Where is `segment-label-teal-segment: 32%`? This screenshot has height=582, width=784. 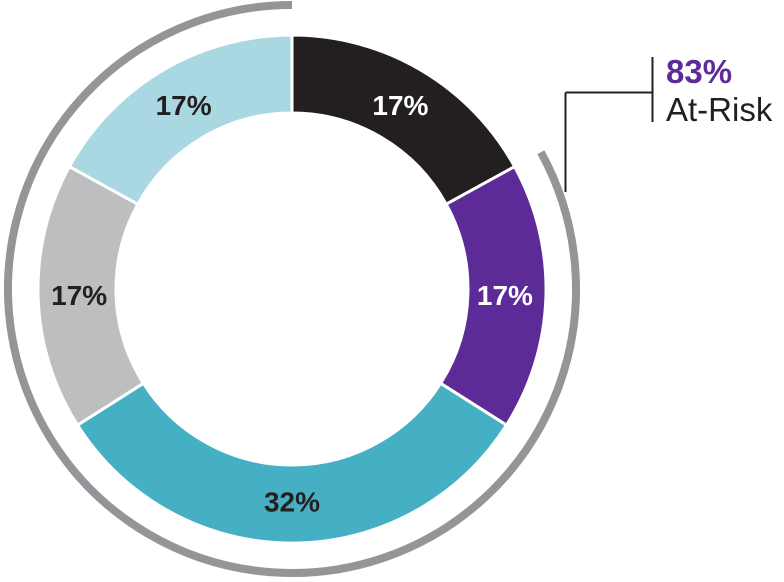
segment-label-teal-segment: 32% is located at coordinates (292, 502).